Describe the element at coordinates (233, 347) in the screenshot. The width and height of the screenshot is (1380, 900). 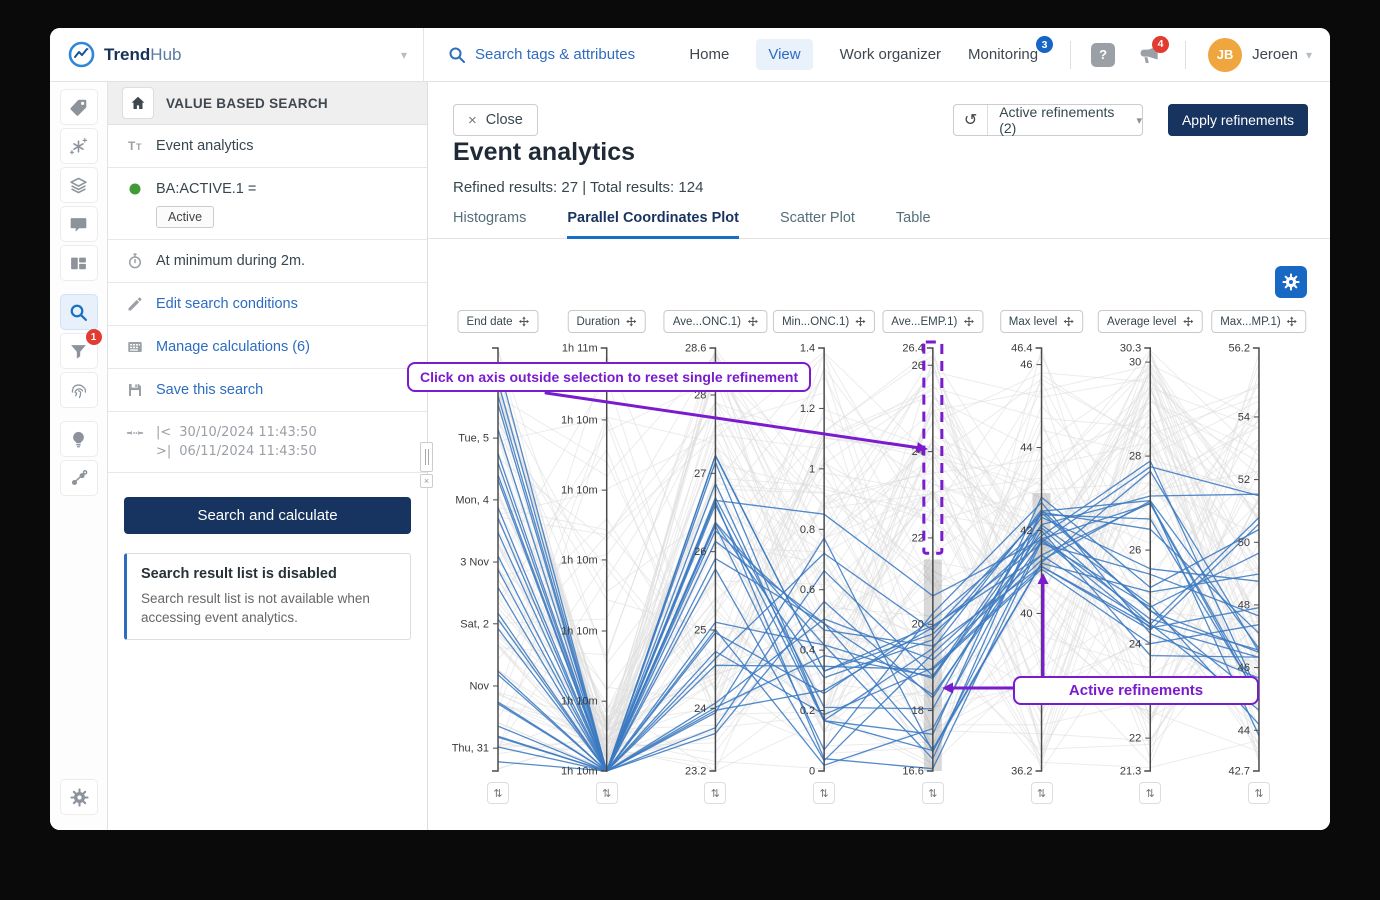
I see `condition-label: Manage calculations (6)` at that location.